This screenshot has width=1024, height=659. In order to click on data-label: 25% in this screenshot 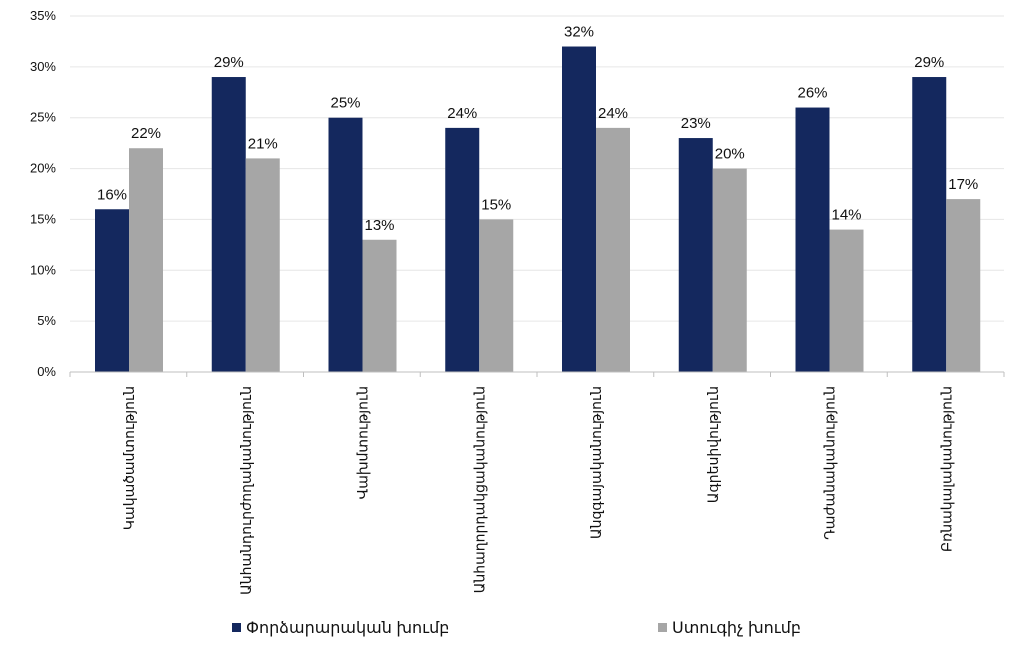, I will do `click(345, 103)`.